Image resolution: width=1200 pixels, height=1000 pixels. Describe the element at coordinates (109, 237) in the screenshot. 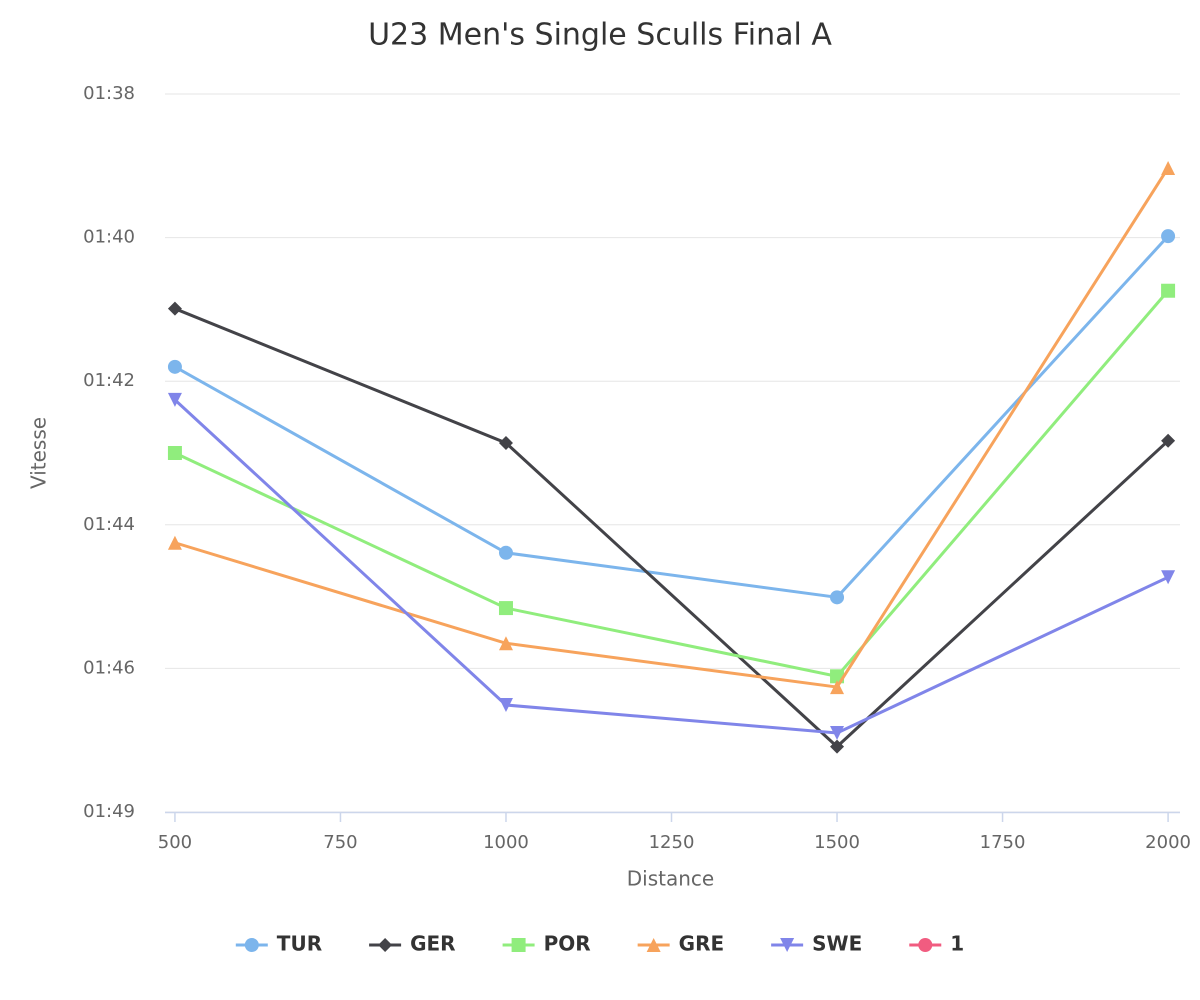

I see `y-tick-label: 01:40` at that location.